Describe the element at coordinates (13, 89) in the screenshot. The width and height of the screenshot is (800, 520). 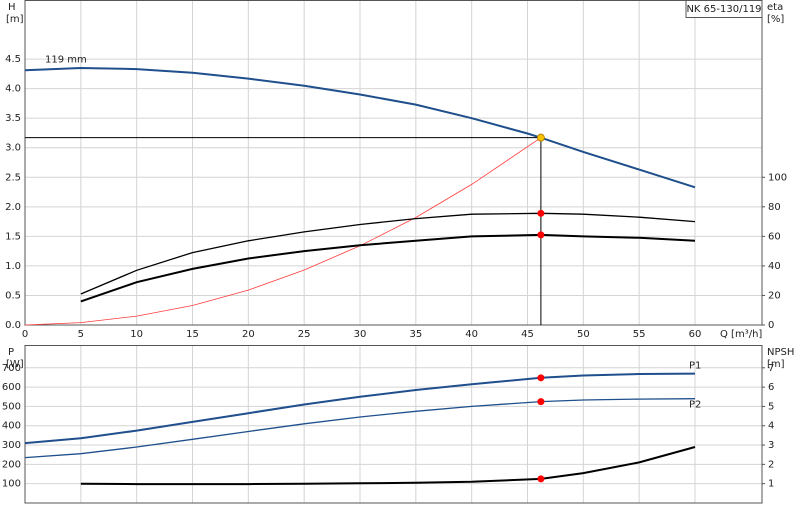
I see `y-tick-label: 4.0` at that location.